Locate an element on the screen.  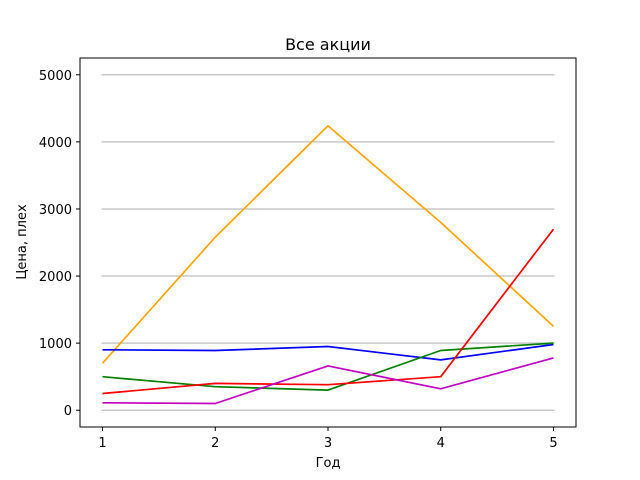
x-tick-label: 5 is located at coordinates (553, 443).